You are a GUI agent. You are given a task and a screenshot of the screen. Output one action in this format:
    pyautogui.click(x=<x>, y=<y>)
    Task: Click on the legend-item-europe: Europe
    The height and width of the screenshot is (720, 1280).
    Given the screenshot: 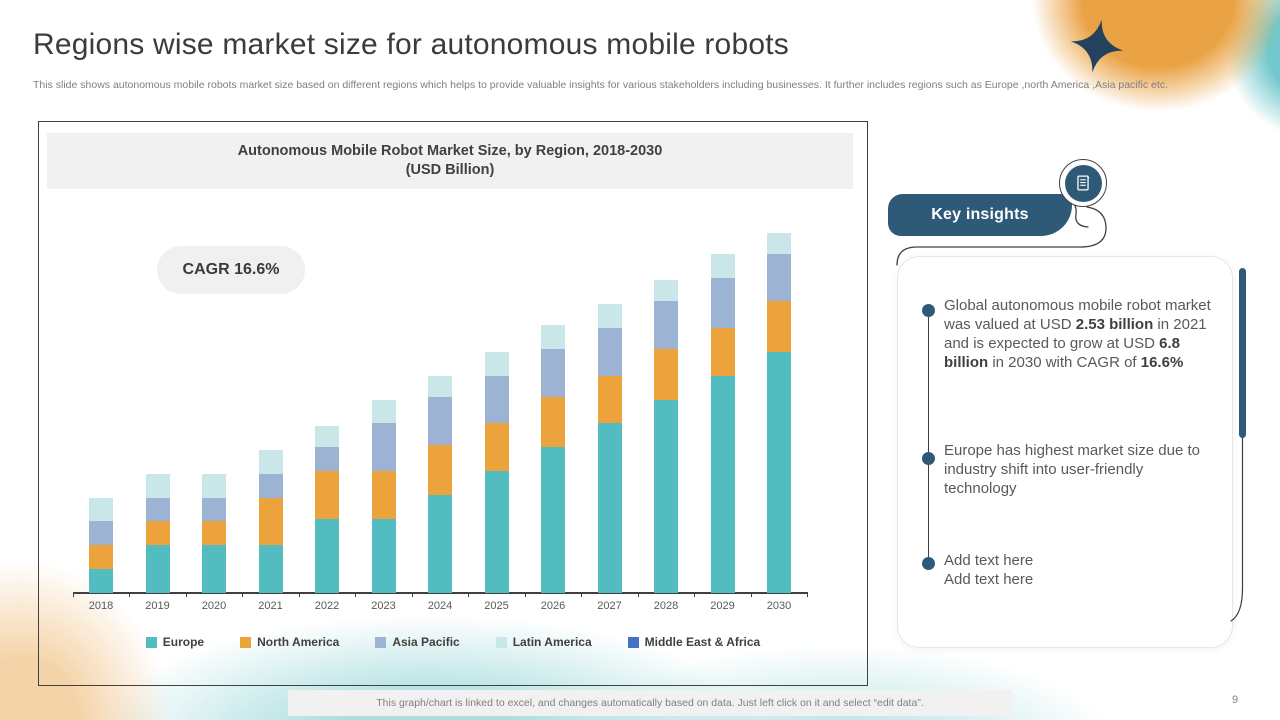 What is the action you would take?
    pyautogui.click(x=175, y=642)
    